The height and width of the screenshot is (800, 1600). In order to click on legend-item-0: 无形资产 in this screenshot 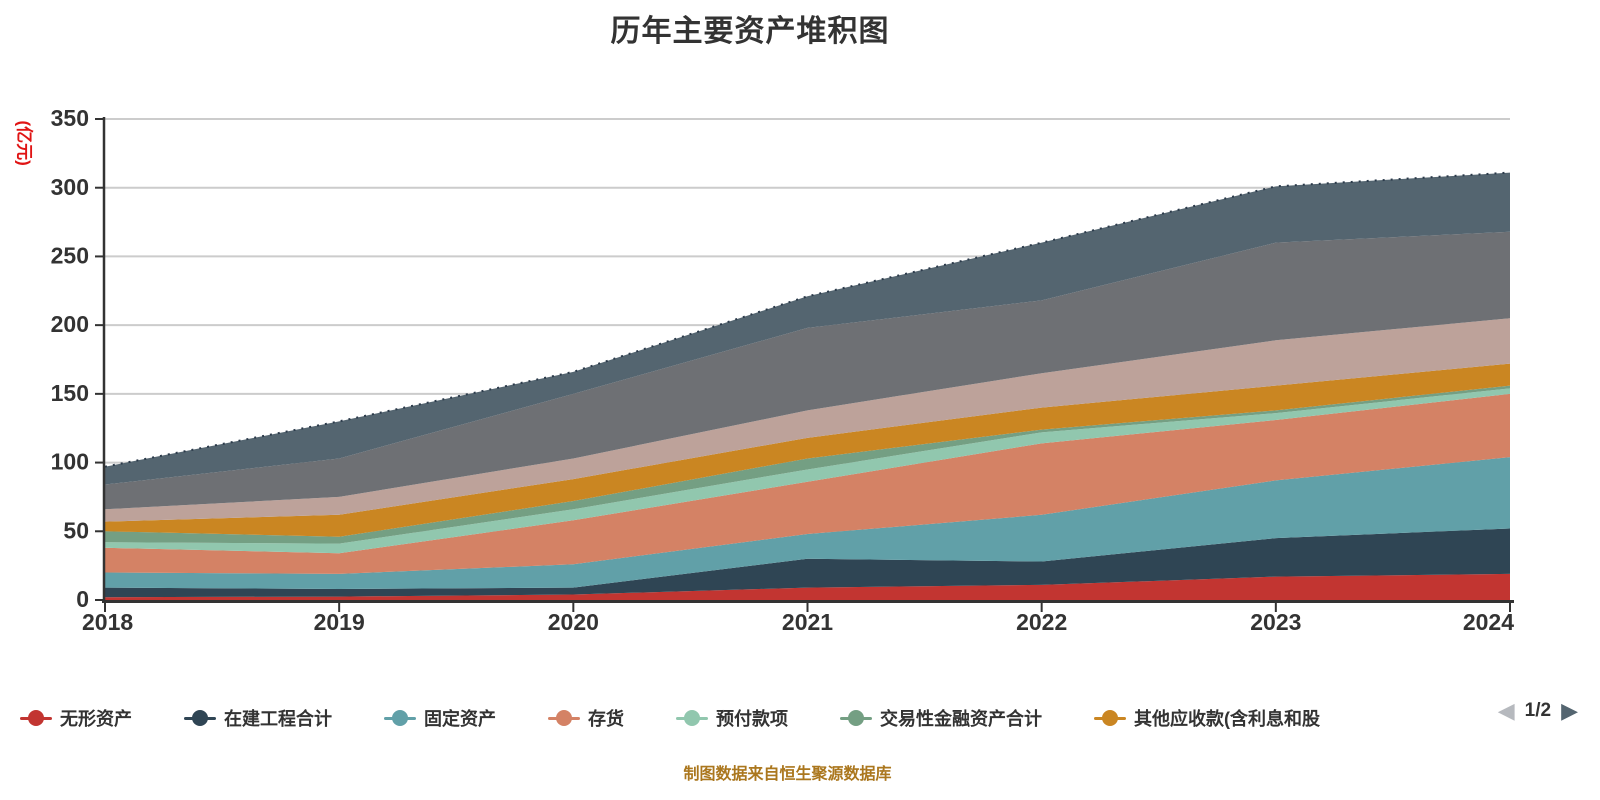, I will do `click(76, 718)`.